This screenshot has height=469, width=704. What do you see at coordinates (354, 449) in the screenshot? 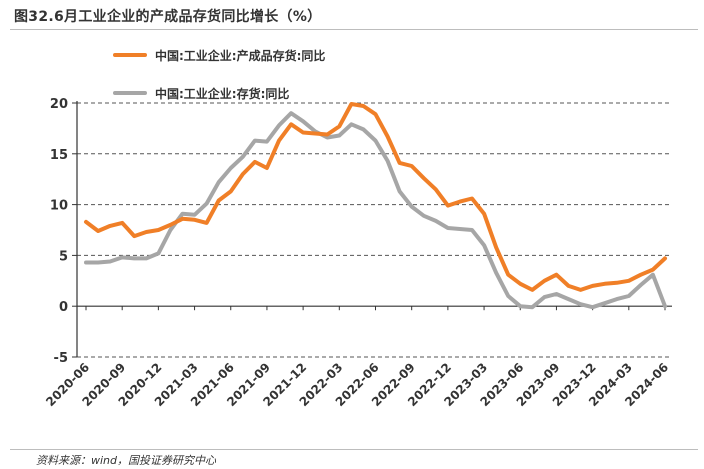
I see `footer-divider` at bounding box center [354, 449].